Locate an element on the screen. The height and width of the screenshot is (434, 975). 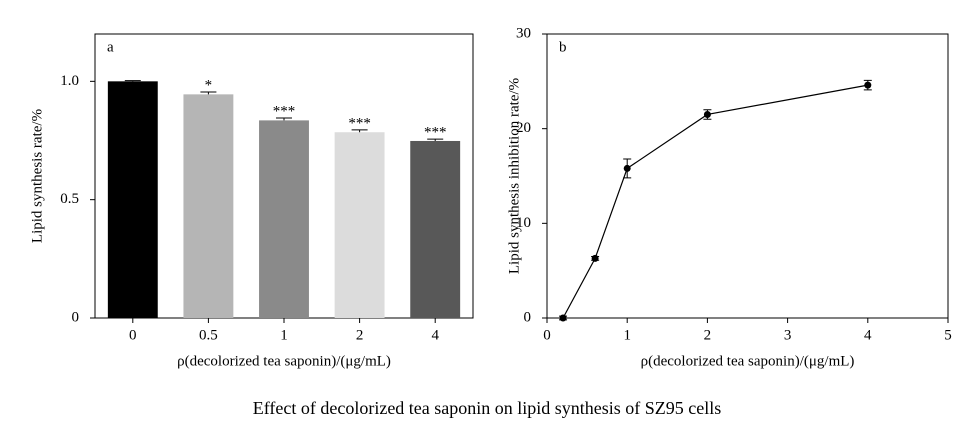
x-tick-label: 3 is located at coordinates (788, 335).